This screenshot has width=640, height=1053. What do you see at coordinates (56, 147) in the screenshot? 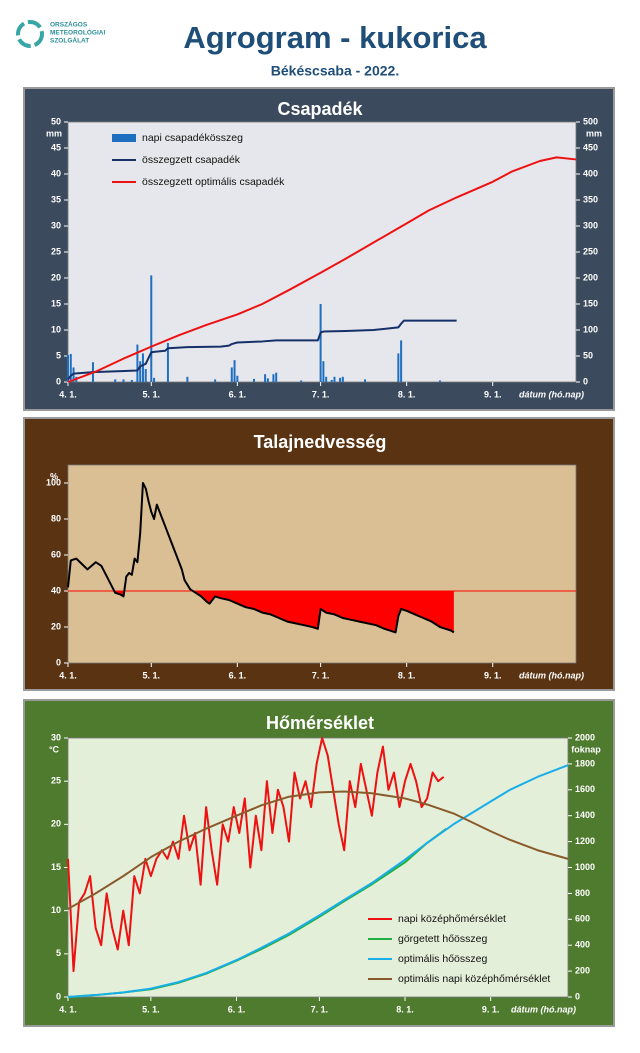
I see `y-tick-label: 45` at bounding box center [56, 147].